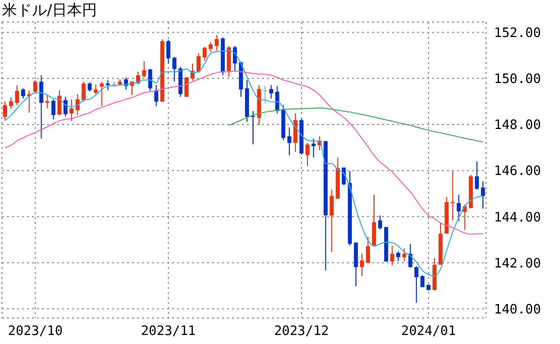 The width and height of the screenshot is (560, 344). Describe the element at coordinates (517, 264) in the screenshot. I see `y-tick-label: 142.00` at that location.